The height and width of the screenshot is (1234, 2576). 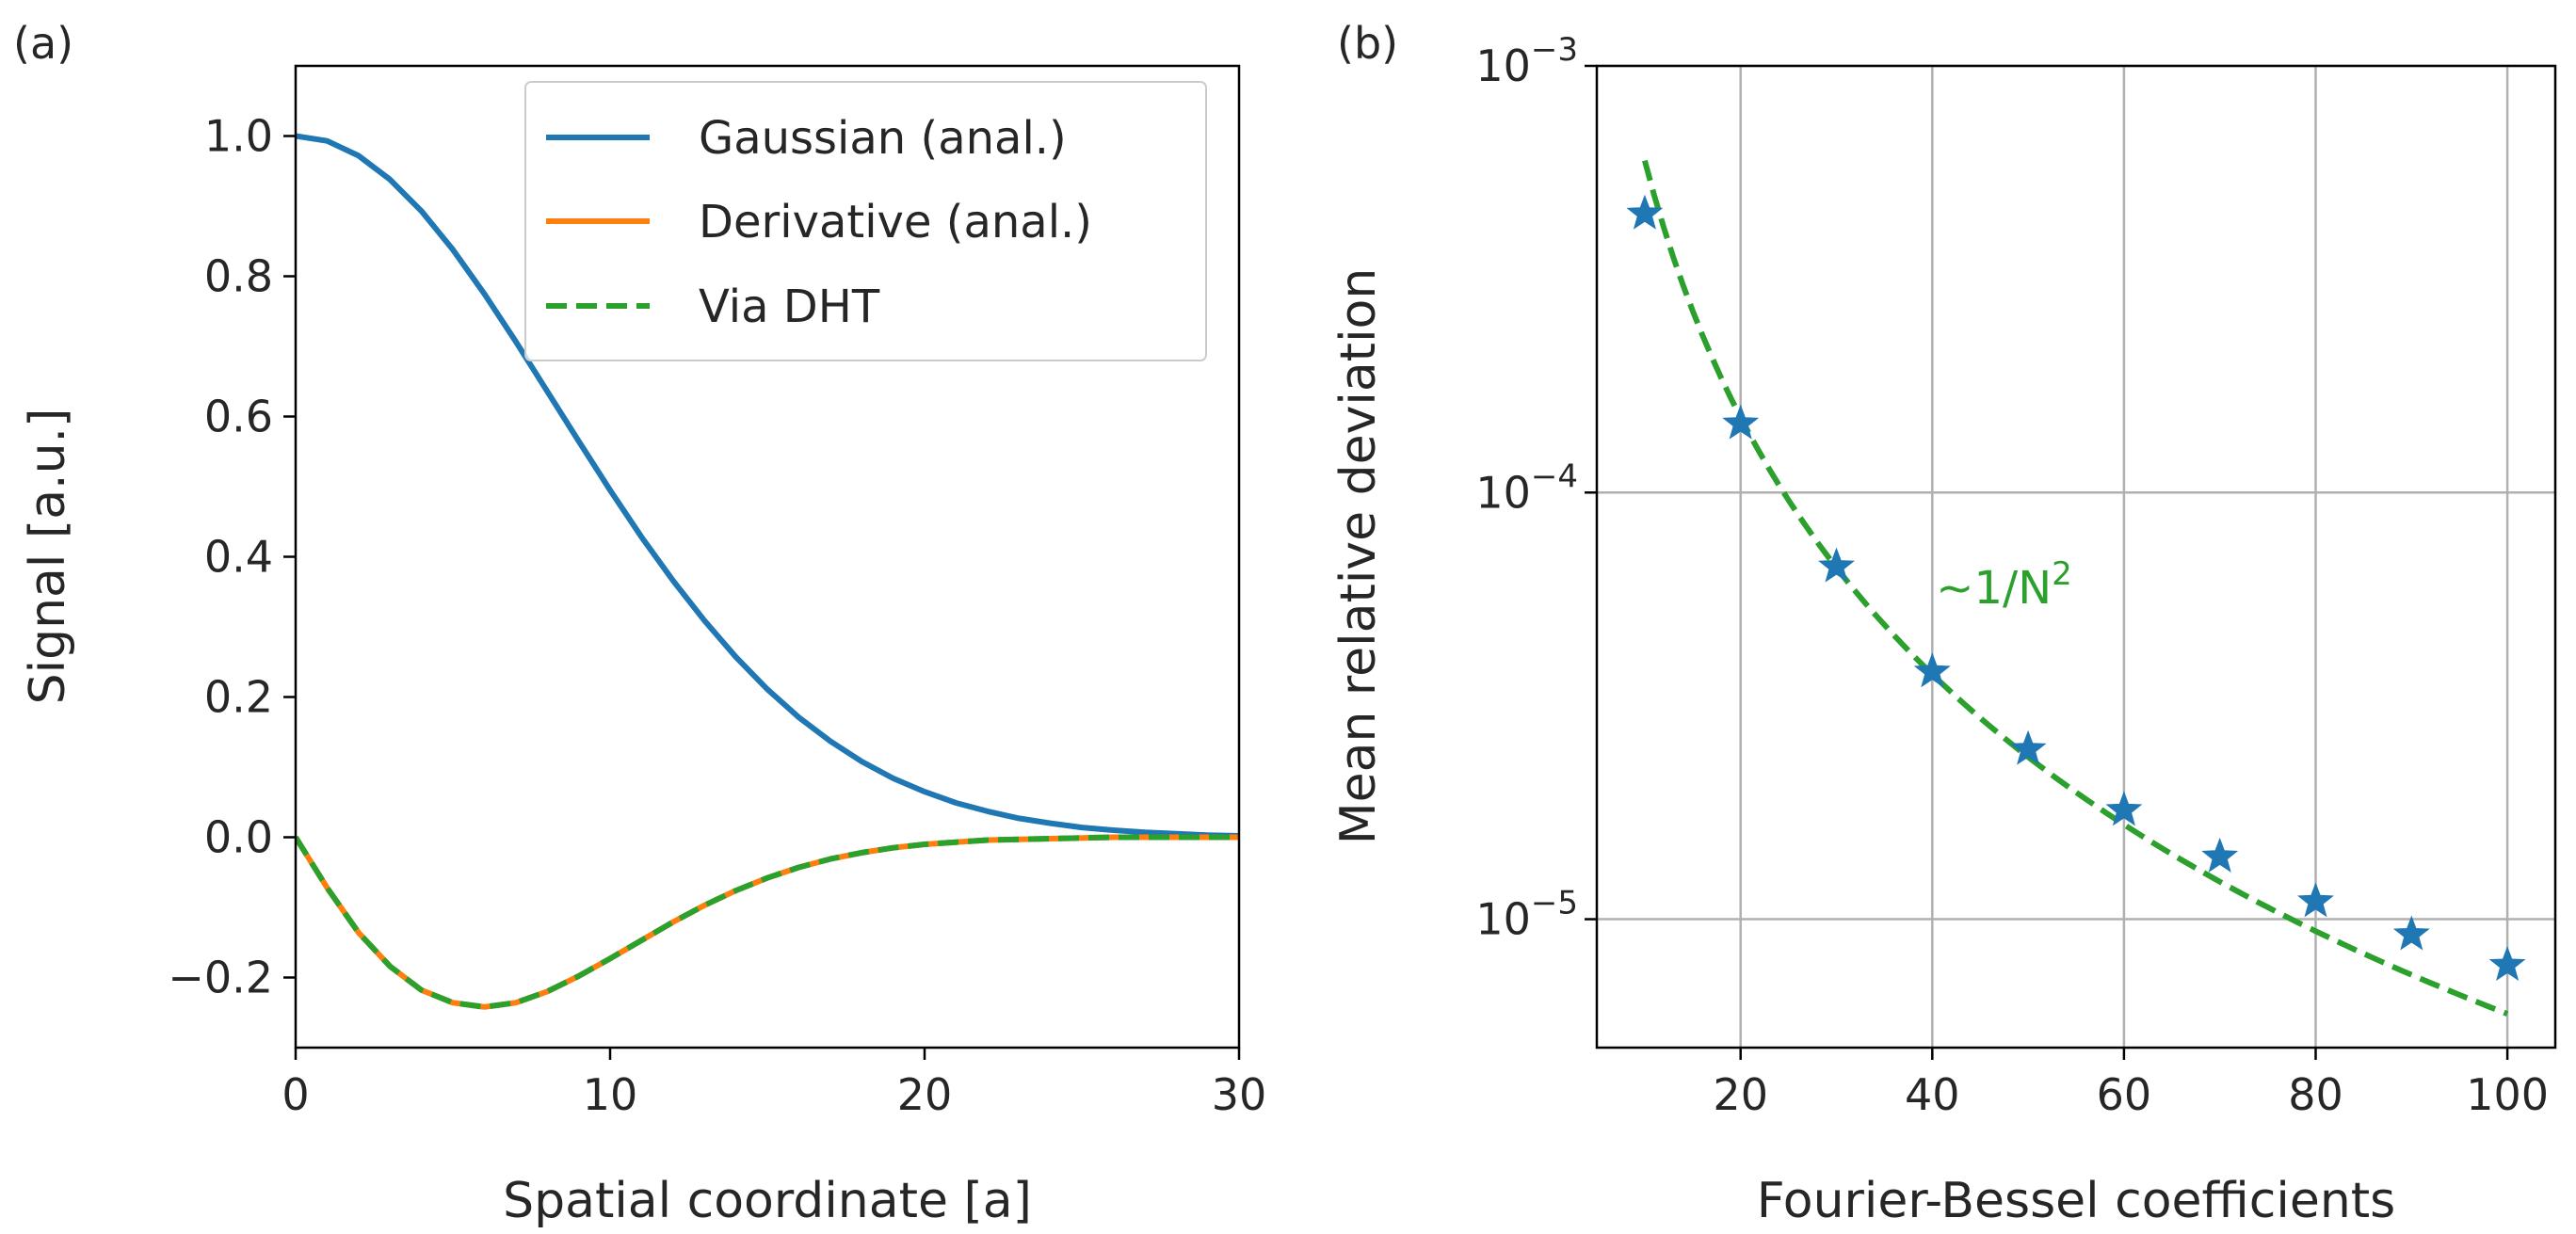 I want to click on y-tick-exponent: −5, so click(x=1554, y=903).